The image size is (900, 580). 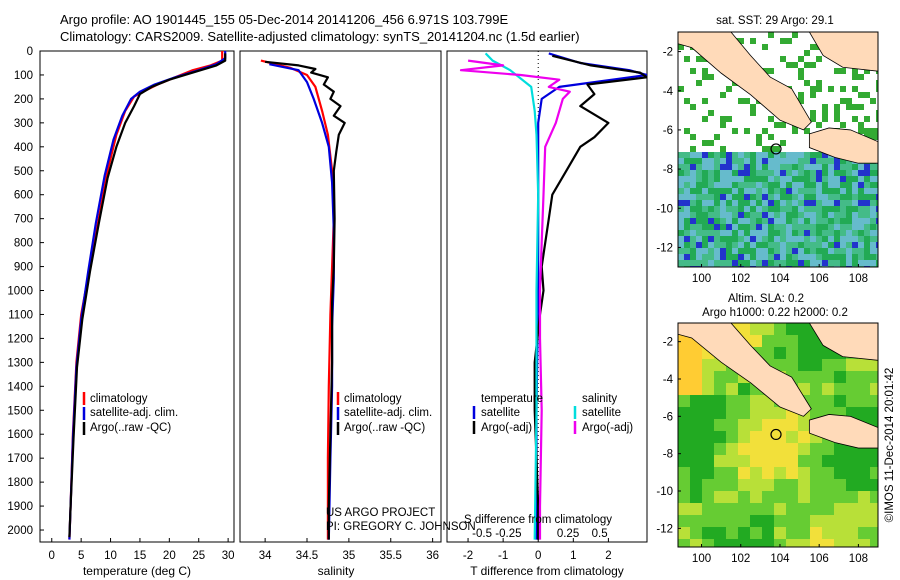 I want to click on legend-label-s-argo: Argo(-adj), so click(x=607, y=428).